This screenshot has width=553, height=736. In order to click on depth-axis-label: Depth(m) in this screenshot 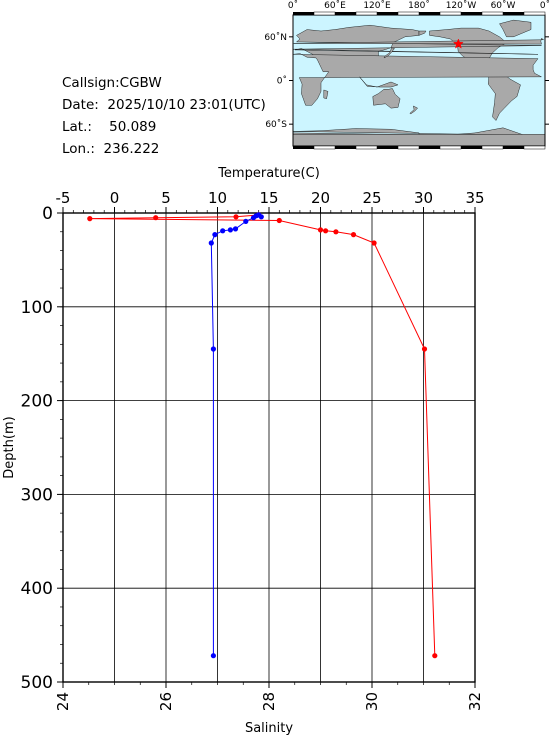, I will do `click(9, 447)`.